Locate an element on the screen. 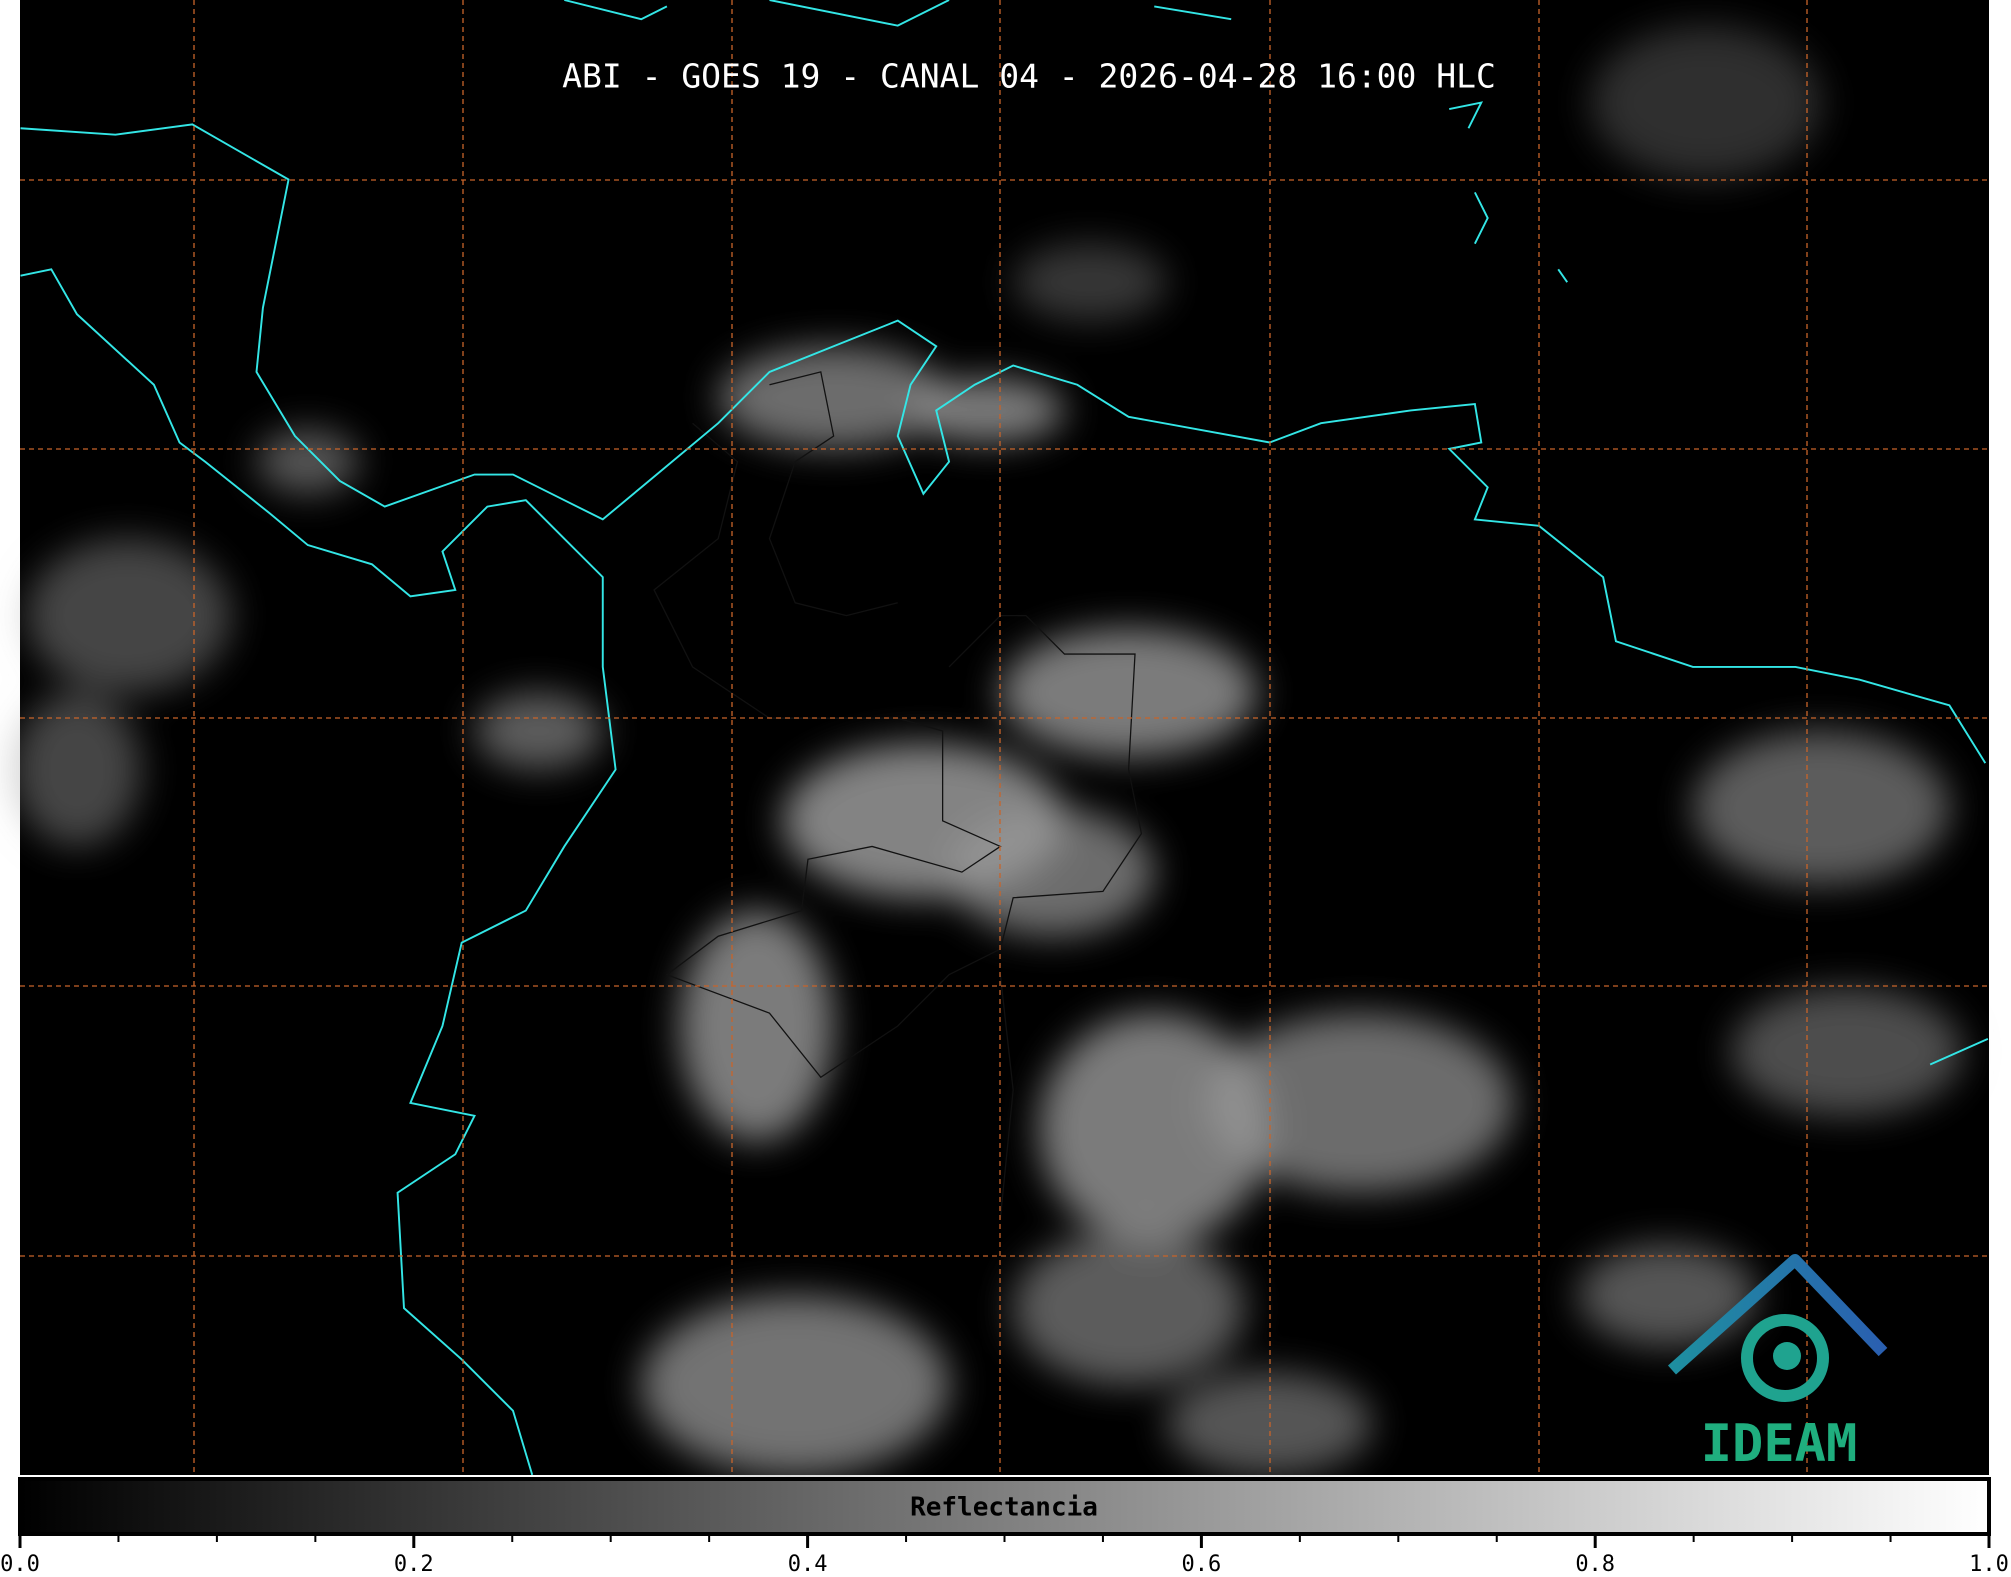 The width and height of the screenshot is (2011, 1577). colorbar-ticks: 0.0 0.2 0.4 0.6 0.8 1.0 is located at coordinates (1004, 1555).